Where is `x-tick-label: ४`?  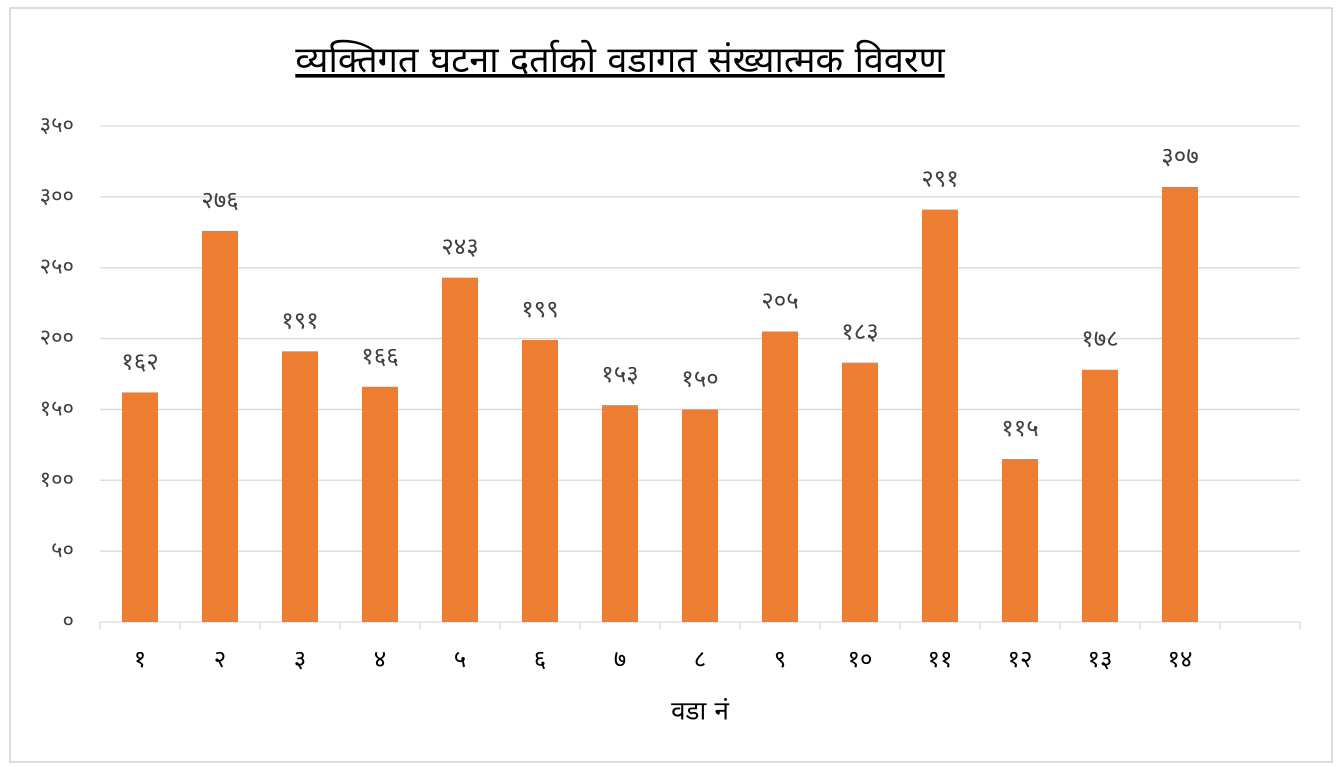
x-tick-label: ४ is located at coordinates (380, 659).